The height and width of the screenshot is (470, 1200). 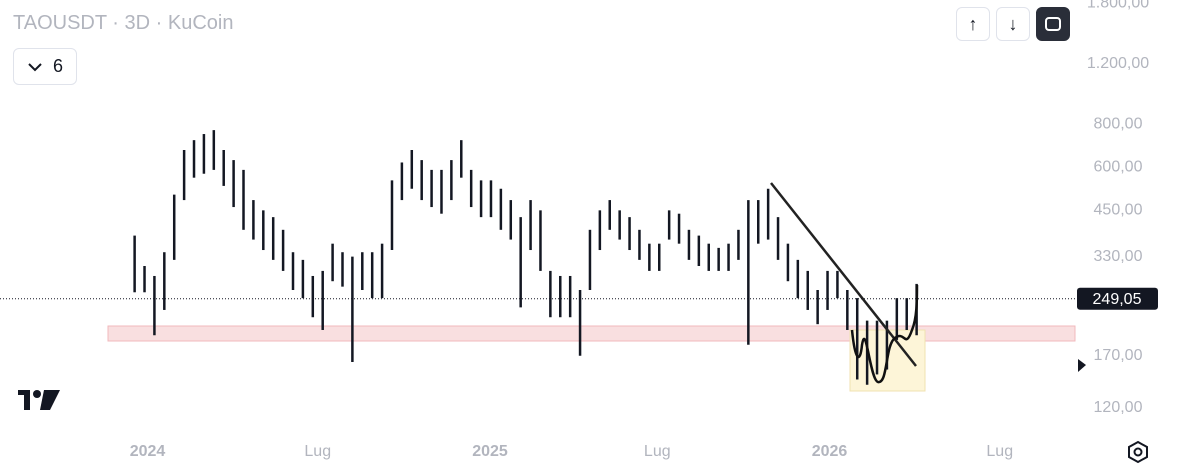 I want to click on x-tick-label: 2024, so click(x=148, y=451).